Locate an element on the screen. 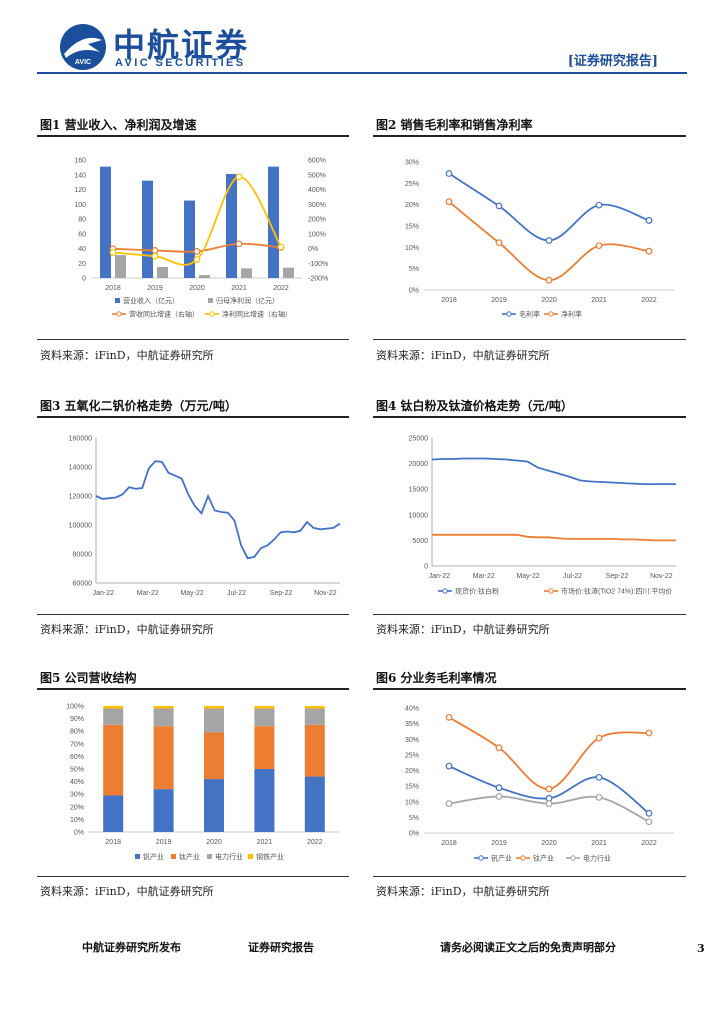 This screenshot has width=724, height=1024. y2-tick-label: 100% is located at coordinates (317, 234).